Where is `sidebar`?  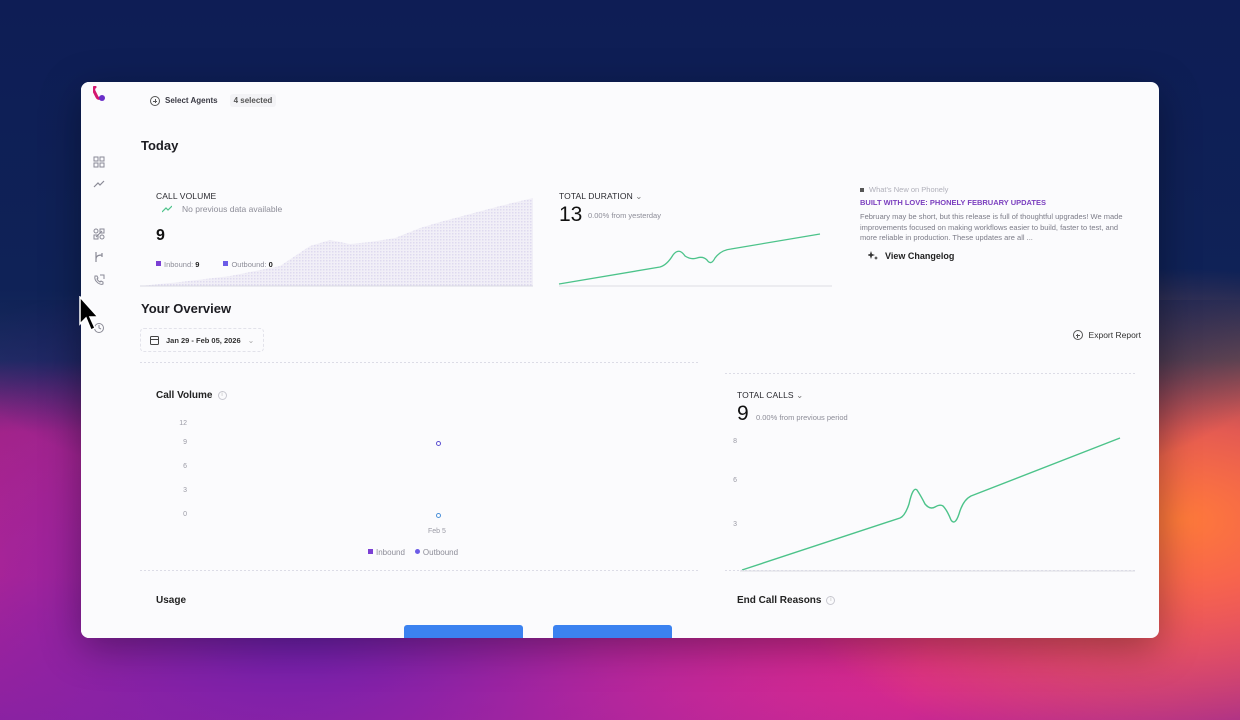 sidebar is located at coordinates (99, 360).